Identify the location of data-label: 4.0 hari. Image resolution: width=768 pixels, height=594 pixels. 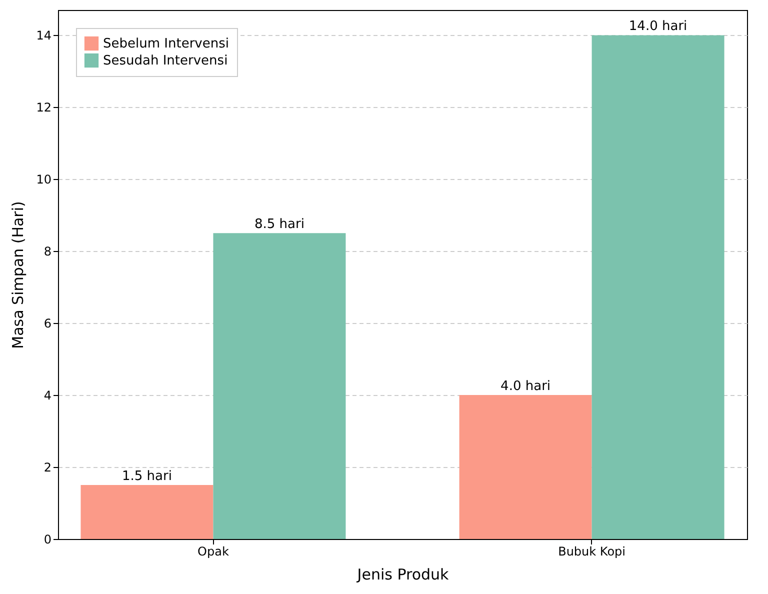
(525, 386).